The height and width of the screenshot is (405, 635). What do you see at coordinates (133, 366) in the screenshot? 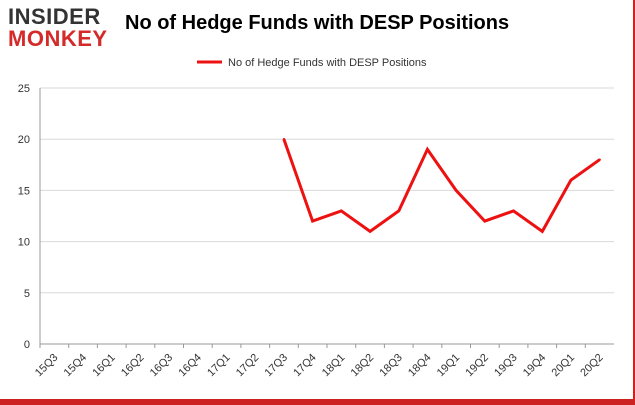
I see `x-tick-label-16Q2: 16Q2` at bounding box center [133, 366].